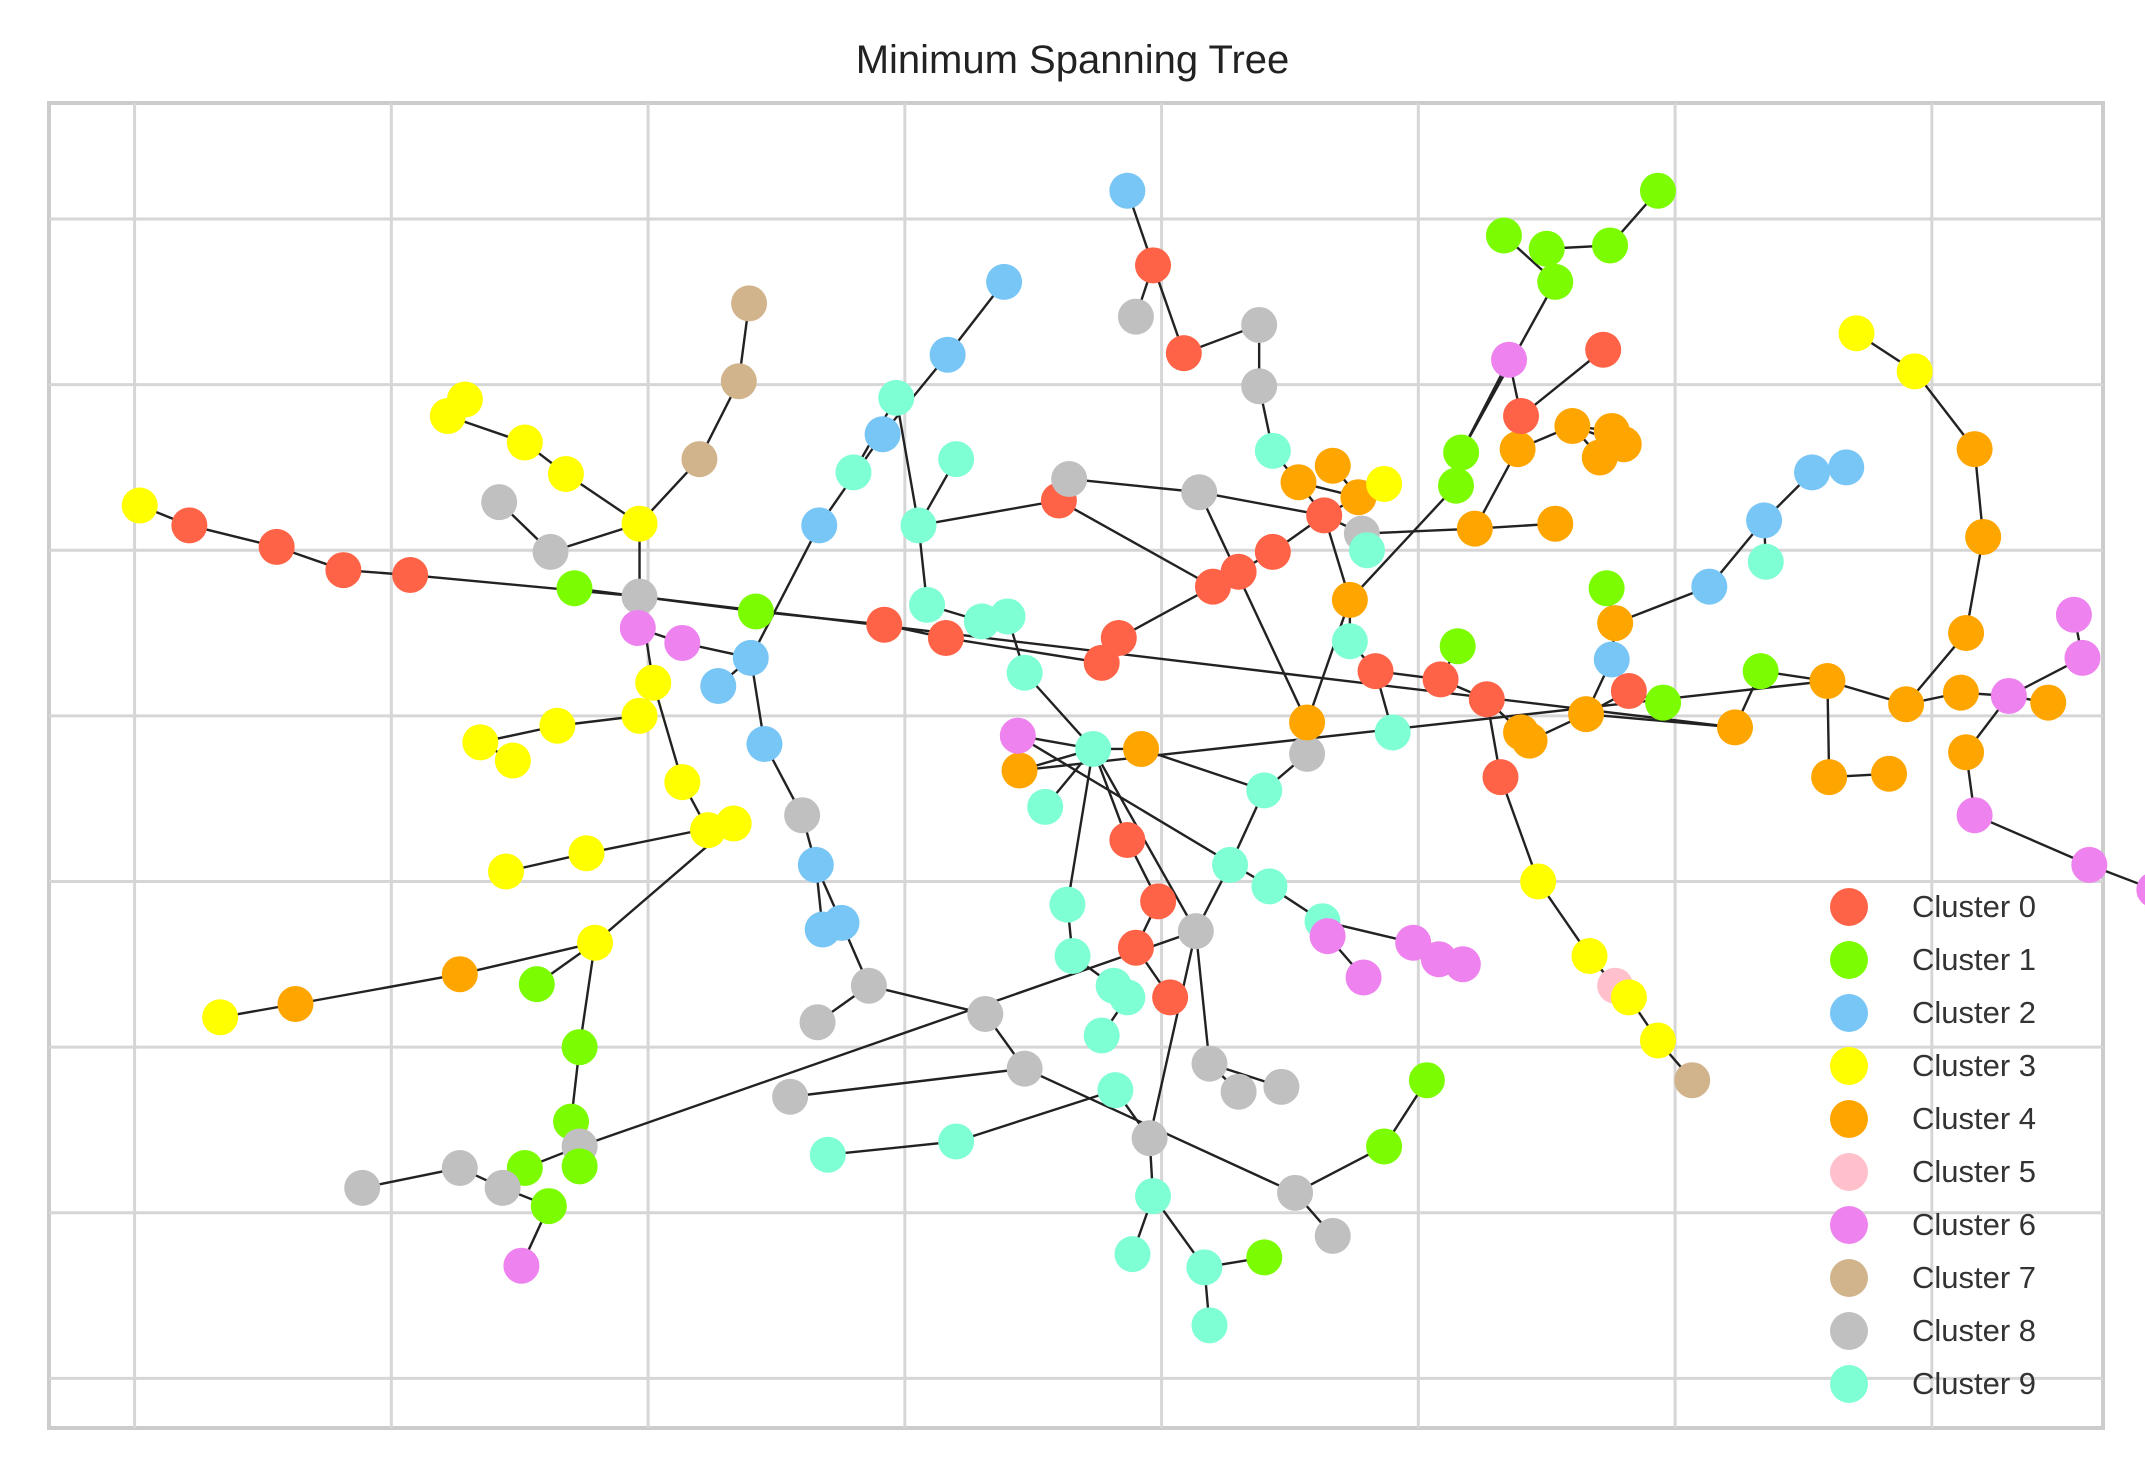  What do you see at coordinates (2073, 614) in the screenshot?
I see `node-p11` at bounding box center [2073, 614].